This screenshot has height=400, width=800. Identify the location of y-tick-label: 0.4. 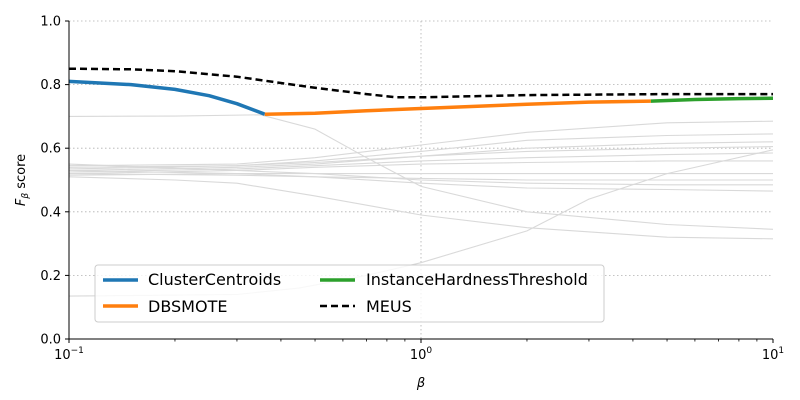
(50, 212).